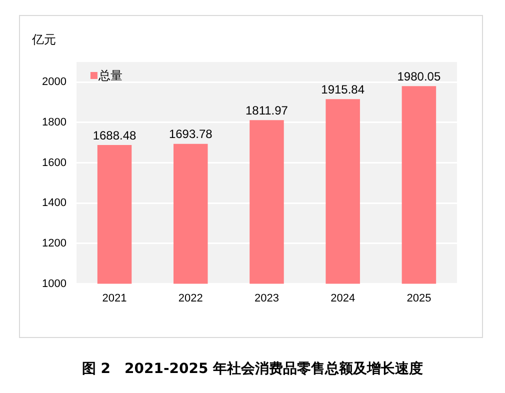 This screenshot has height=393, width=505. Describe the element at coordinates (190, 298) in the screenshot. I see `x-tick-label: 2022` at that location.